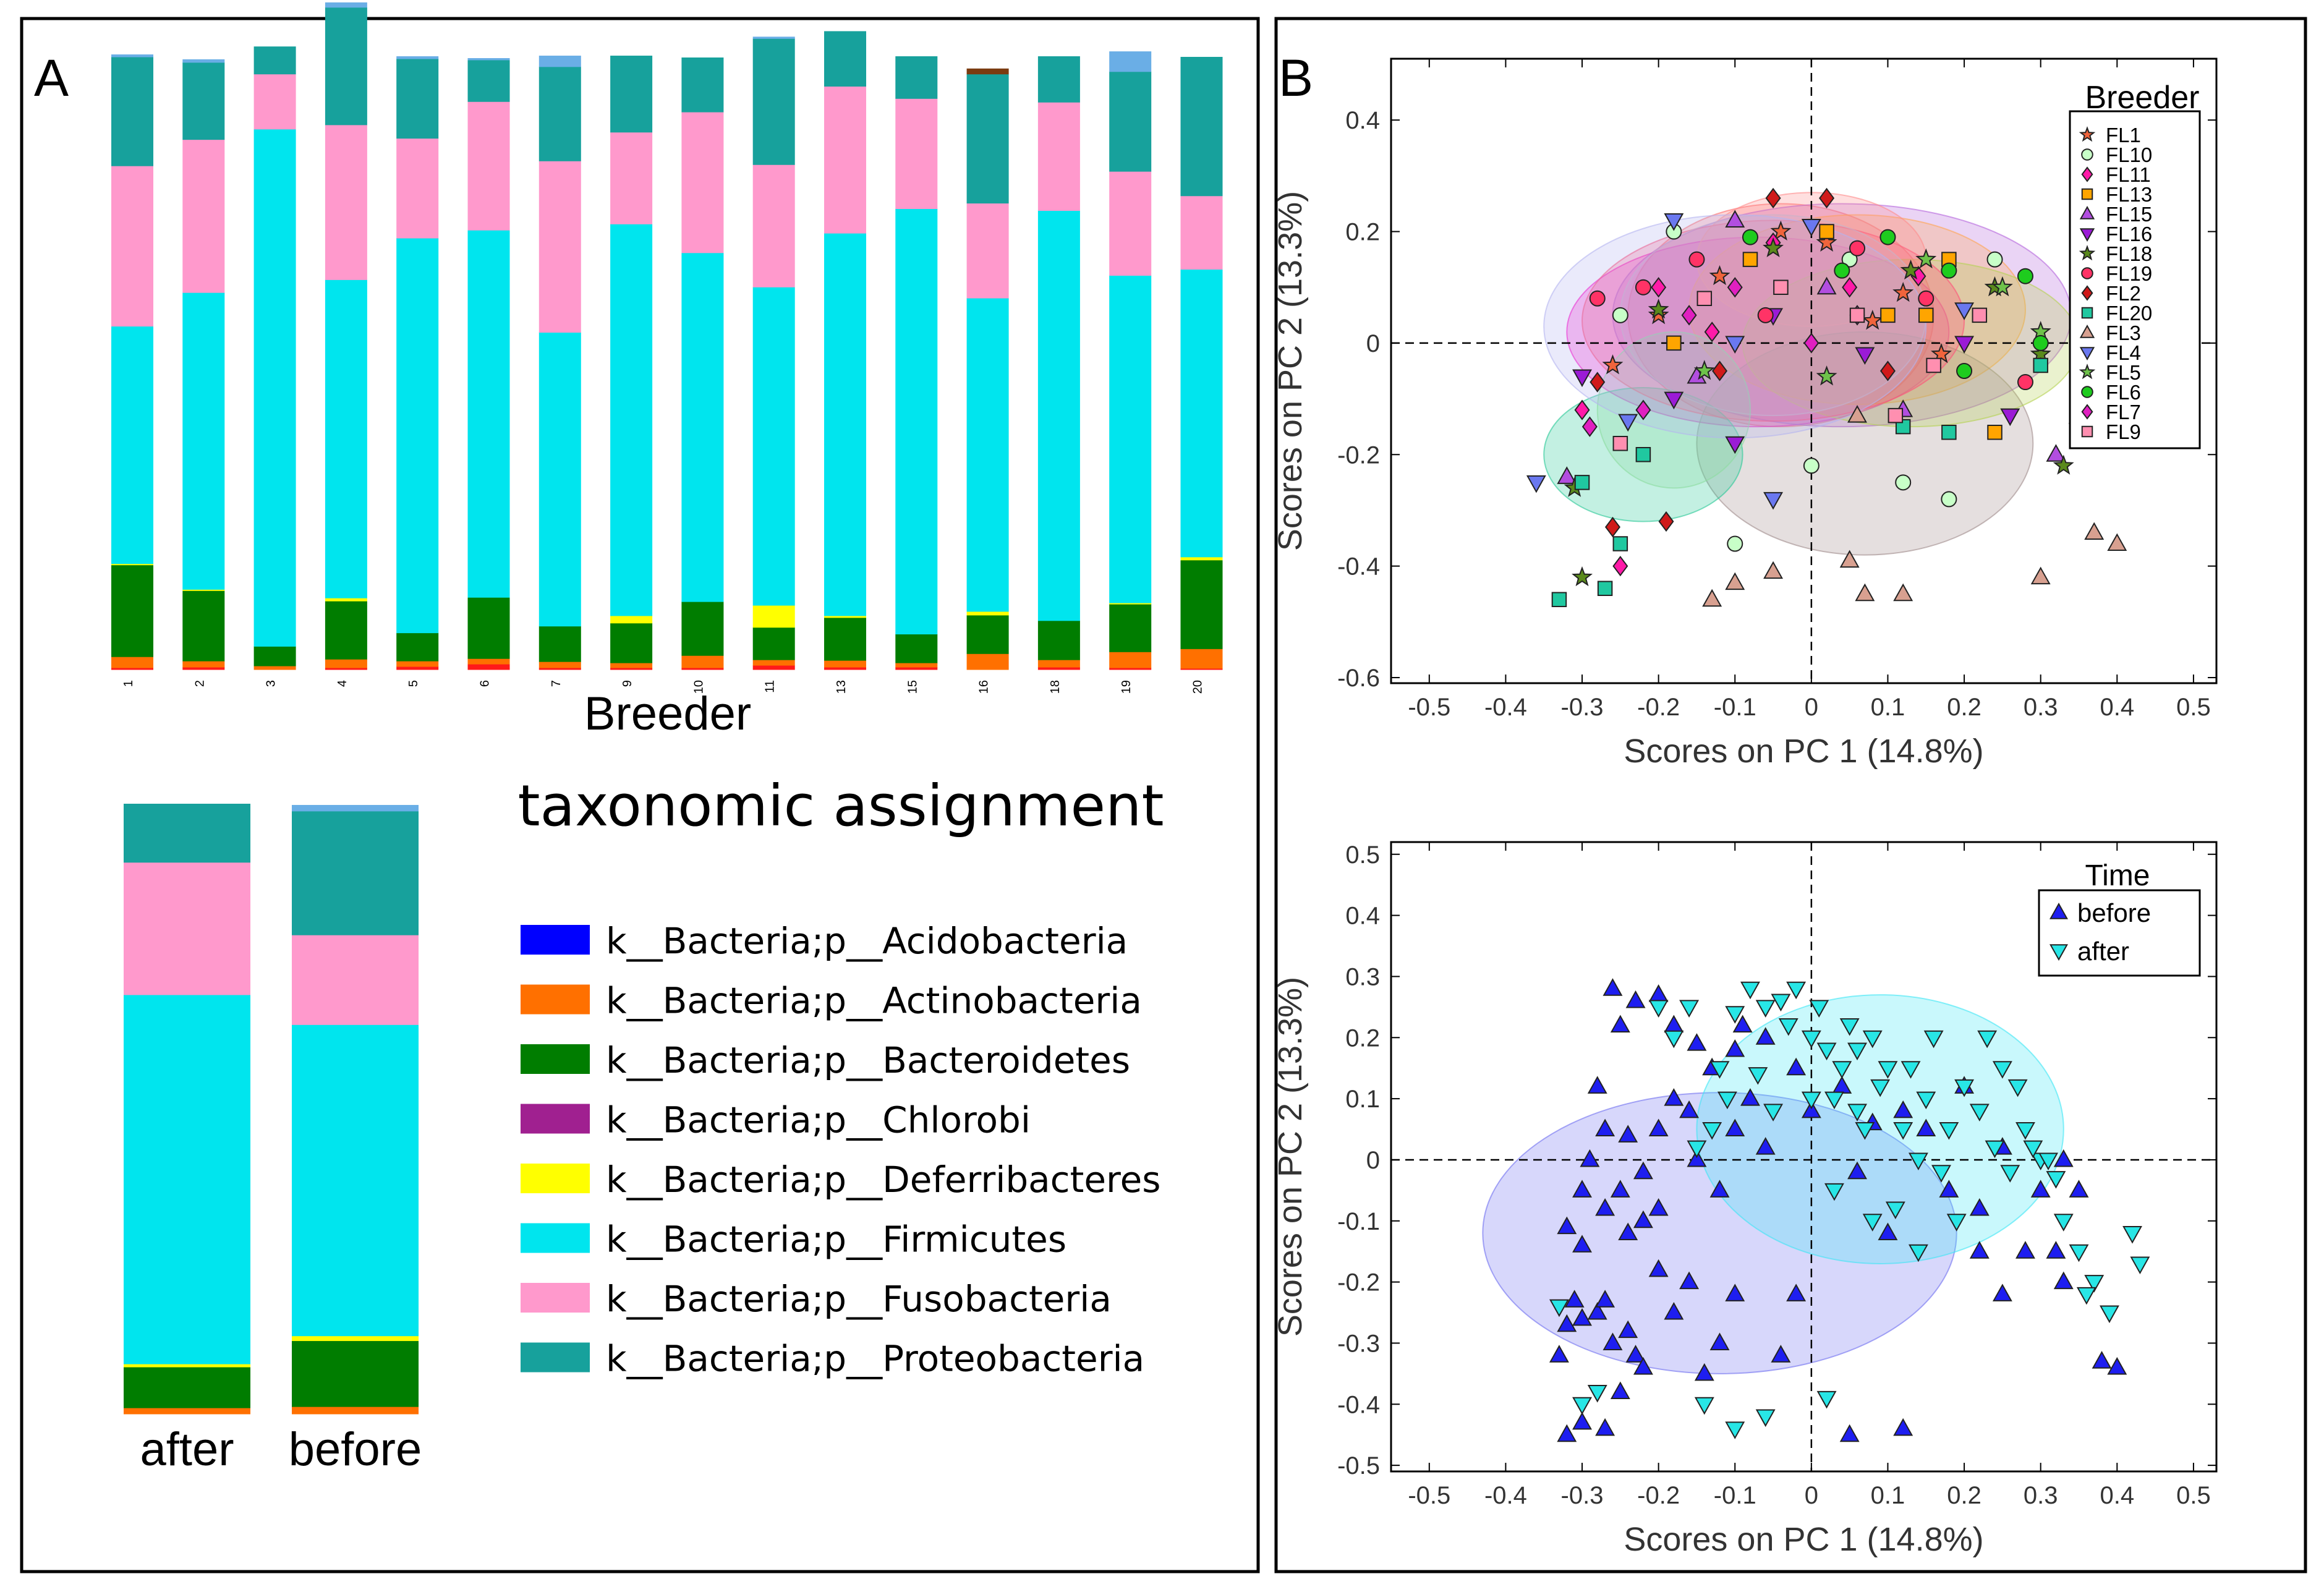 The width and height of the screenshot is (2324, 1592). Describe the element at coordinates (1658, 707) in the screenshot. I see `x-tick-label: -0.2` at that location.